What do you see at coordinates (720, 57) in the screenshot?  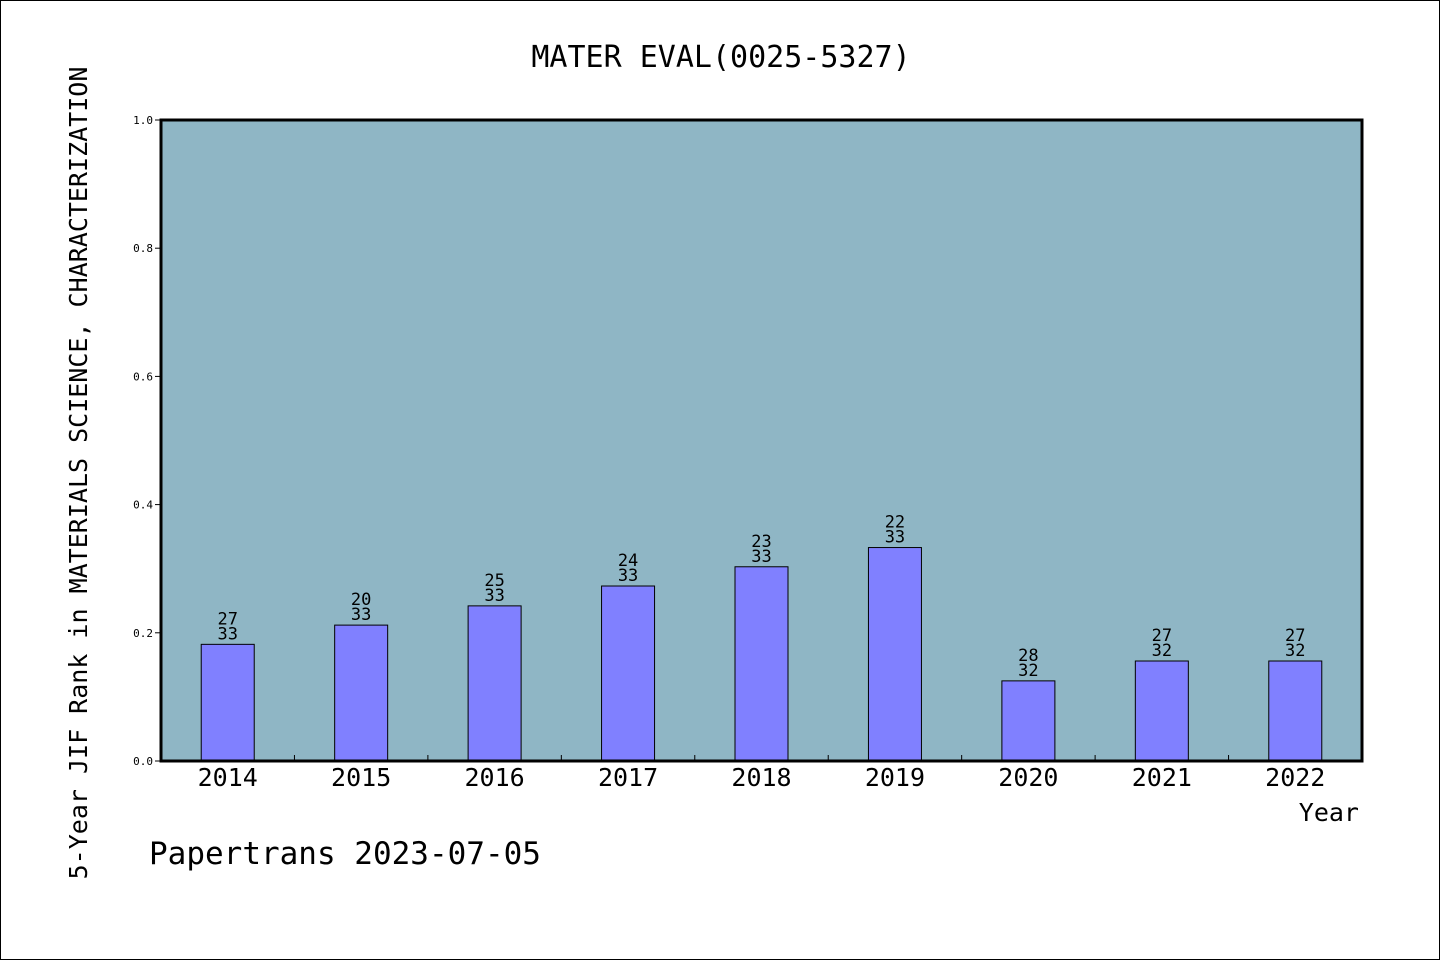 I see `chart-title: MATER EVAL(0025-5327)` at bounding box center [720, 57].